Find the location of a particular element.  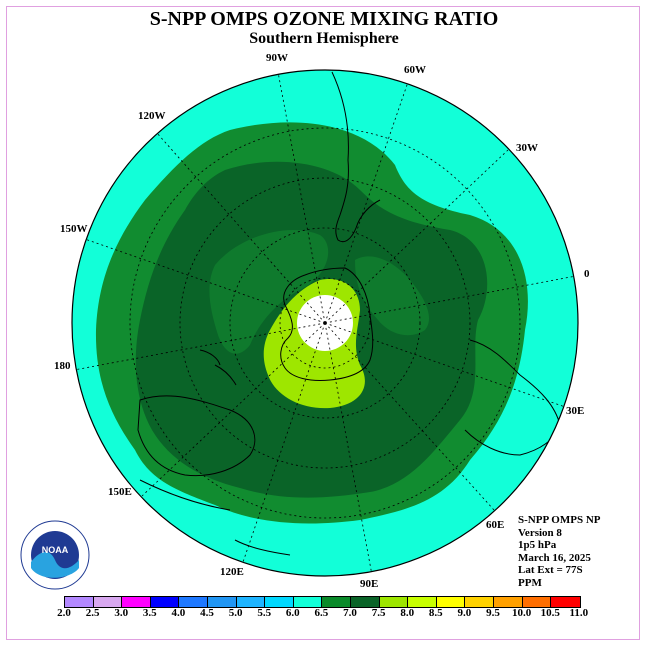

colorbar-tick-label: 5.0 is located at coordinates (235, 613).